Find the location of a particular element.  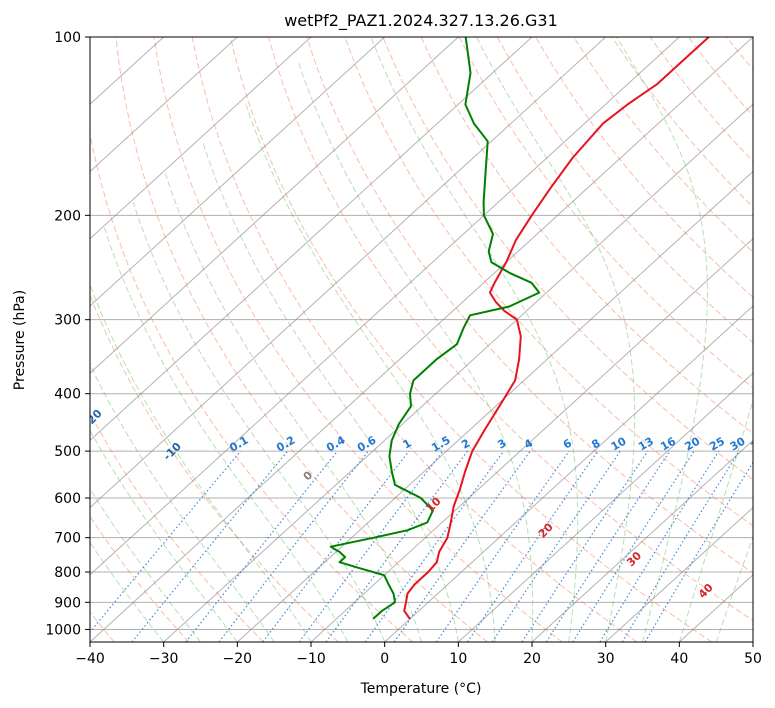

x-tick-label: 30 is located at coordinates (606, 659).